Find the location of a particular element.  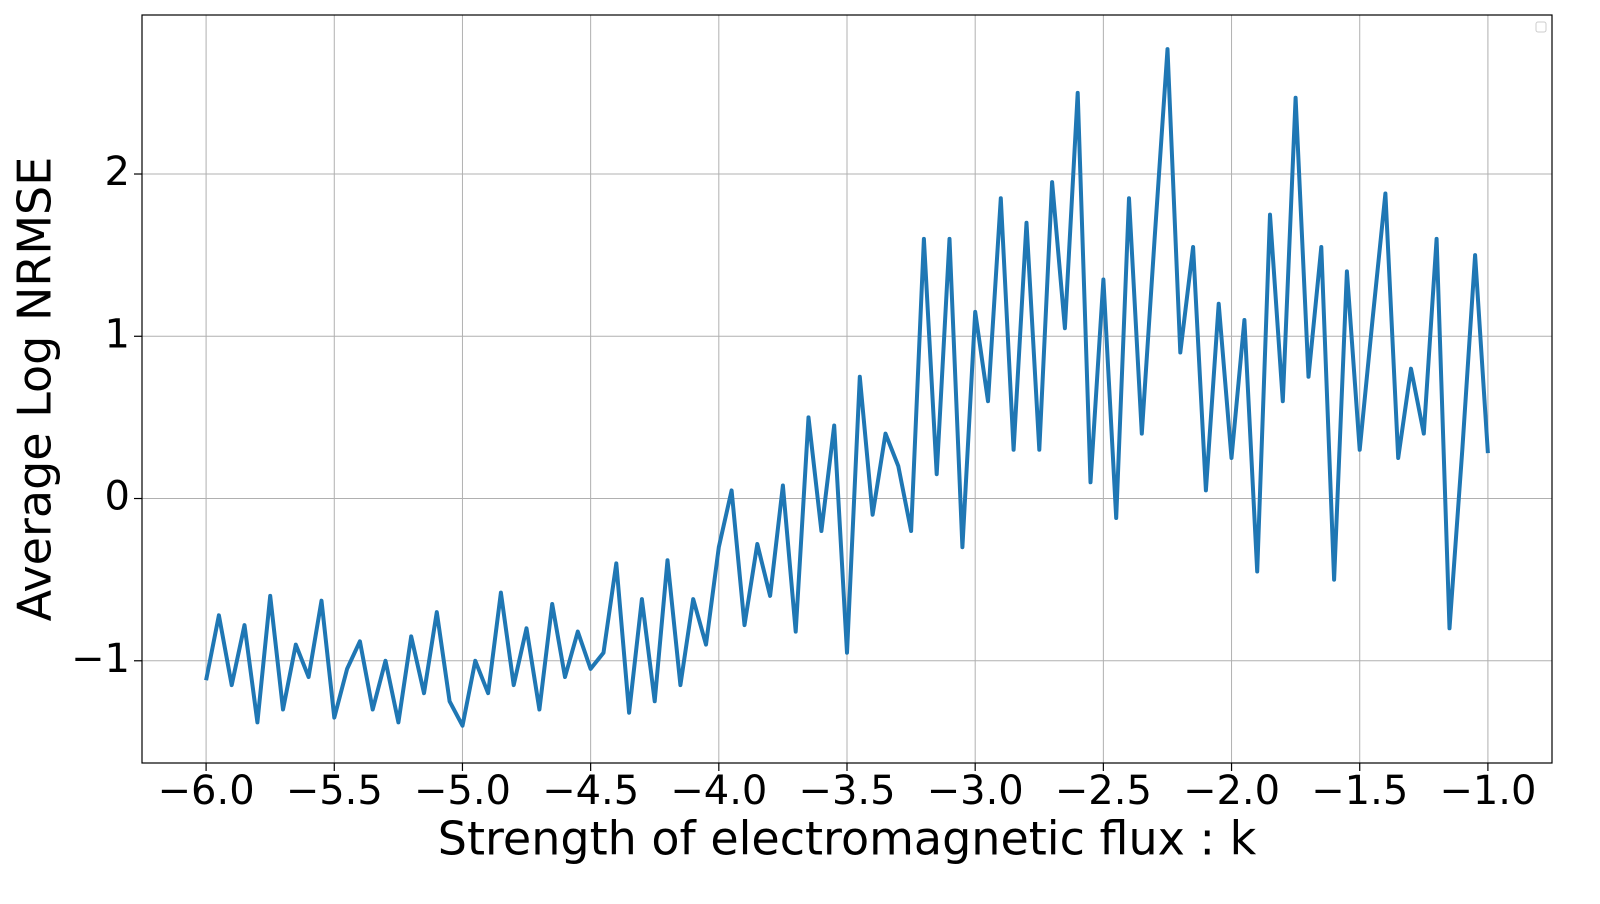

x-tick-label: −3.5 is located at coordinates (846, 791).